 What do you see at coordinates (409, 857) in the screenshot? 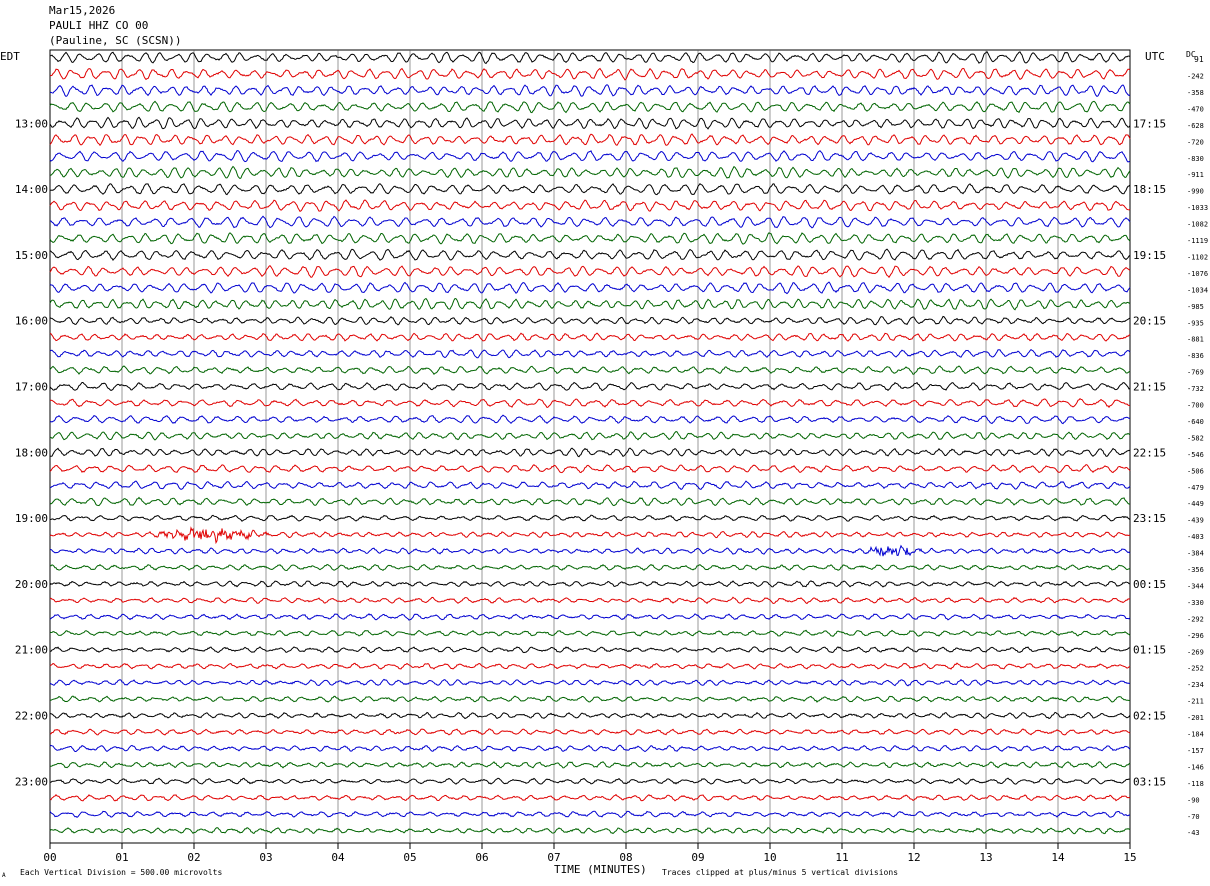
I see `x-tick-label: 05` at bounding box center [409, 857].